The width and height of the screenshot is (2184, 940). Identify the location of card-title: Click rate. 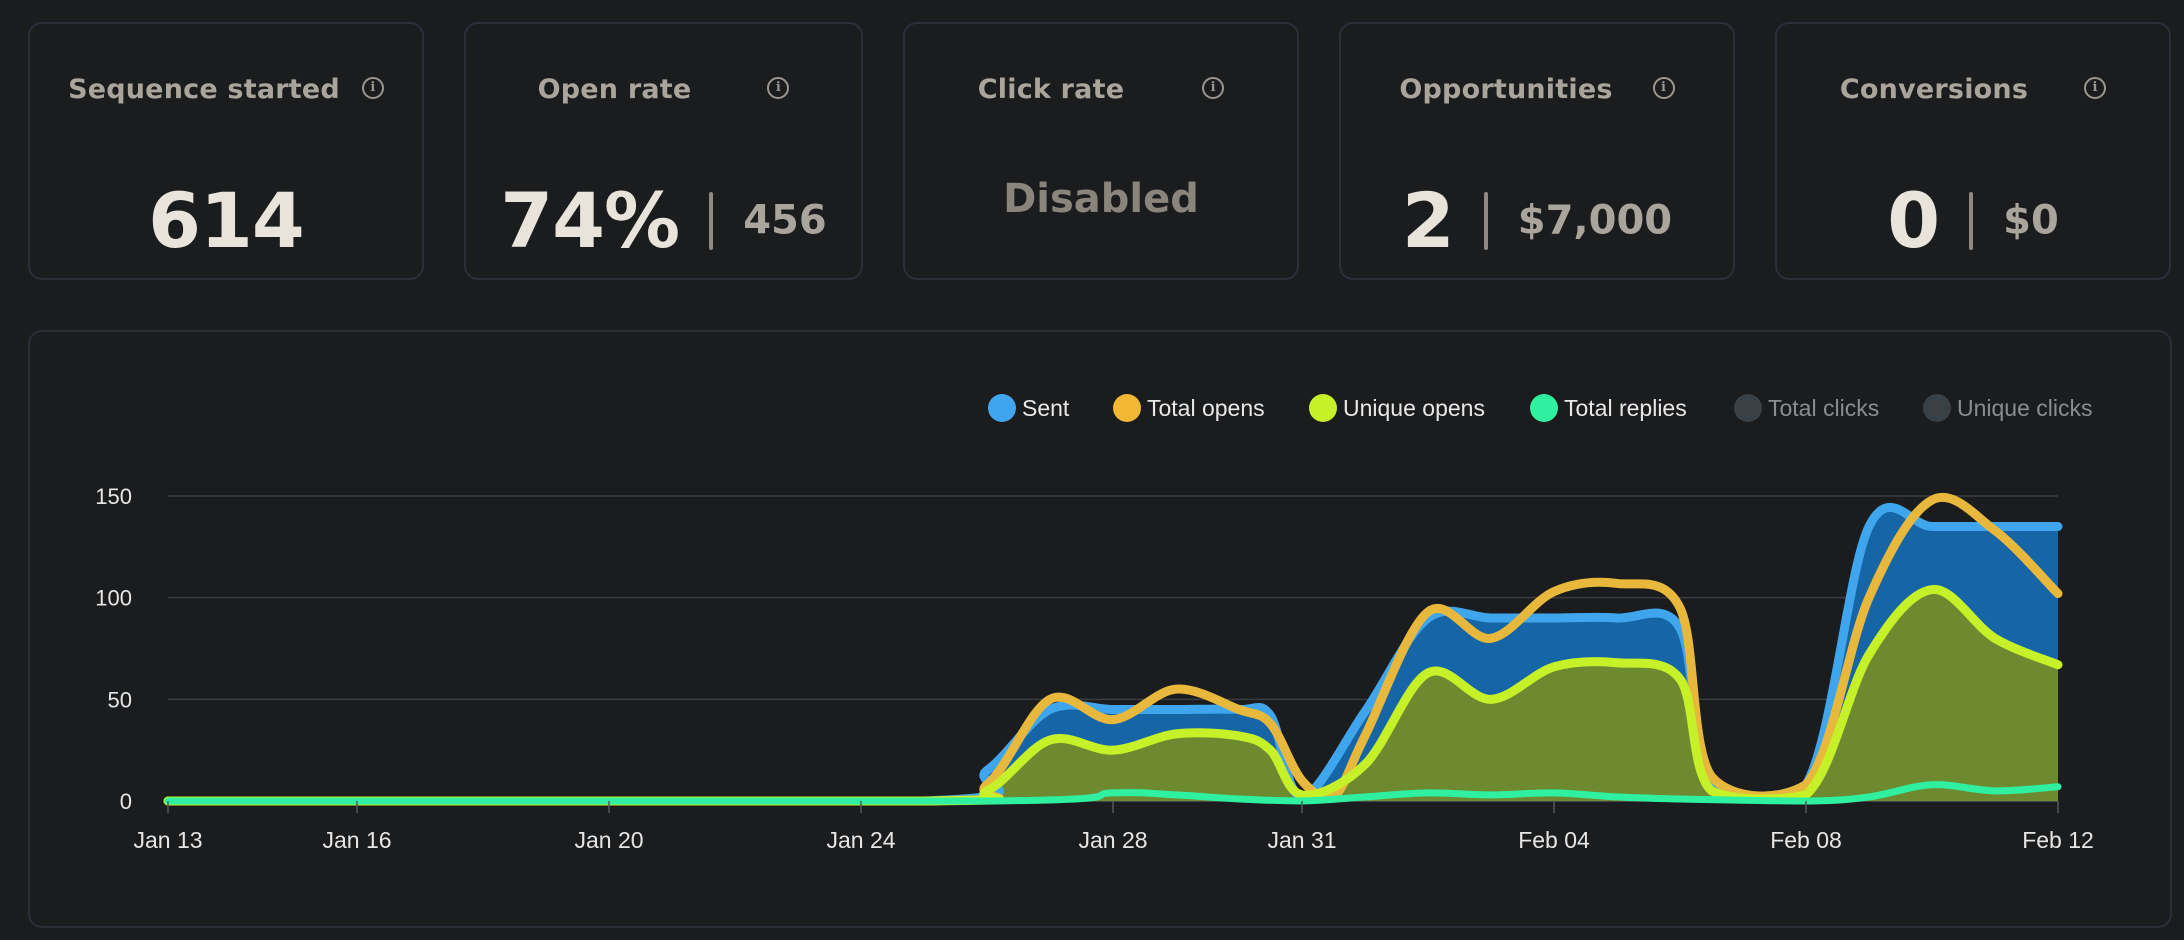
(1051, 89).